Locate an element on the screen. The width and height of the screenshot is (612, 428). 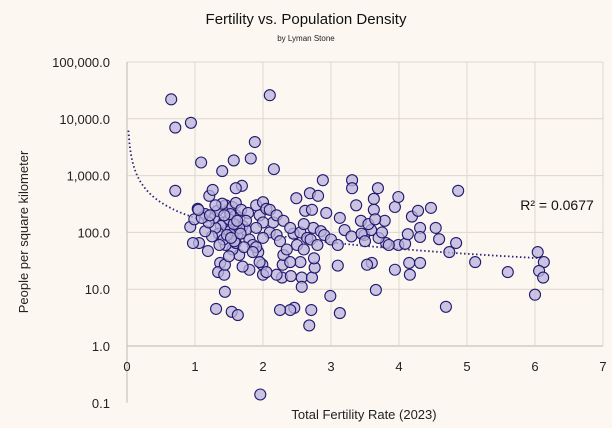
y-tick-label: 1.0 is located at coordinates (101, 346).